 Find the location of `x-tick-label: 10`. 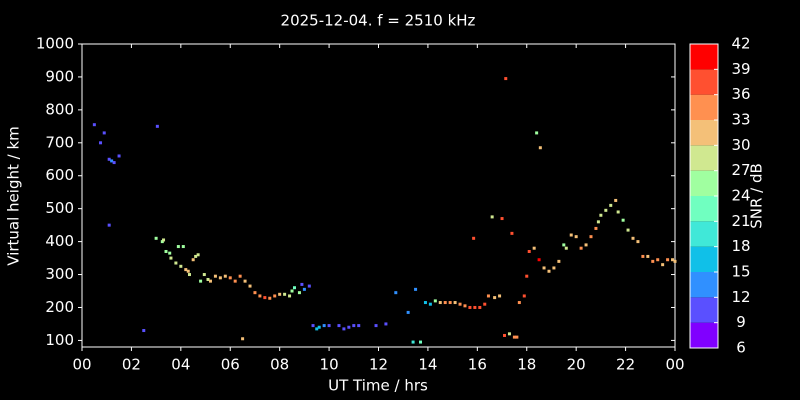

x-tick-label: 10 is located at coordinates (329, 365).